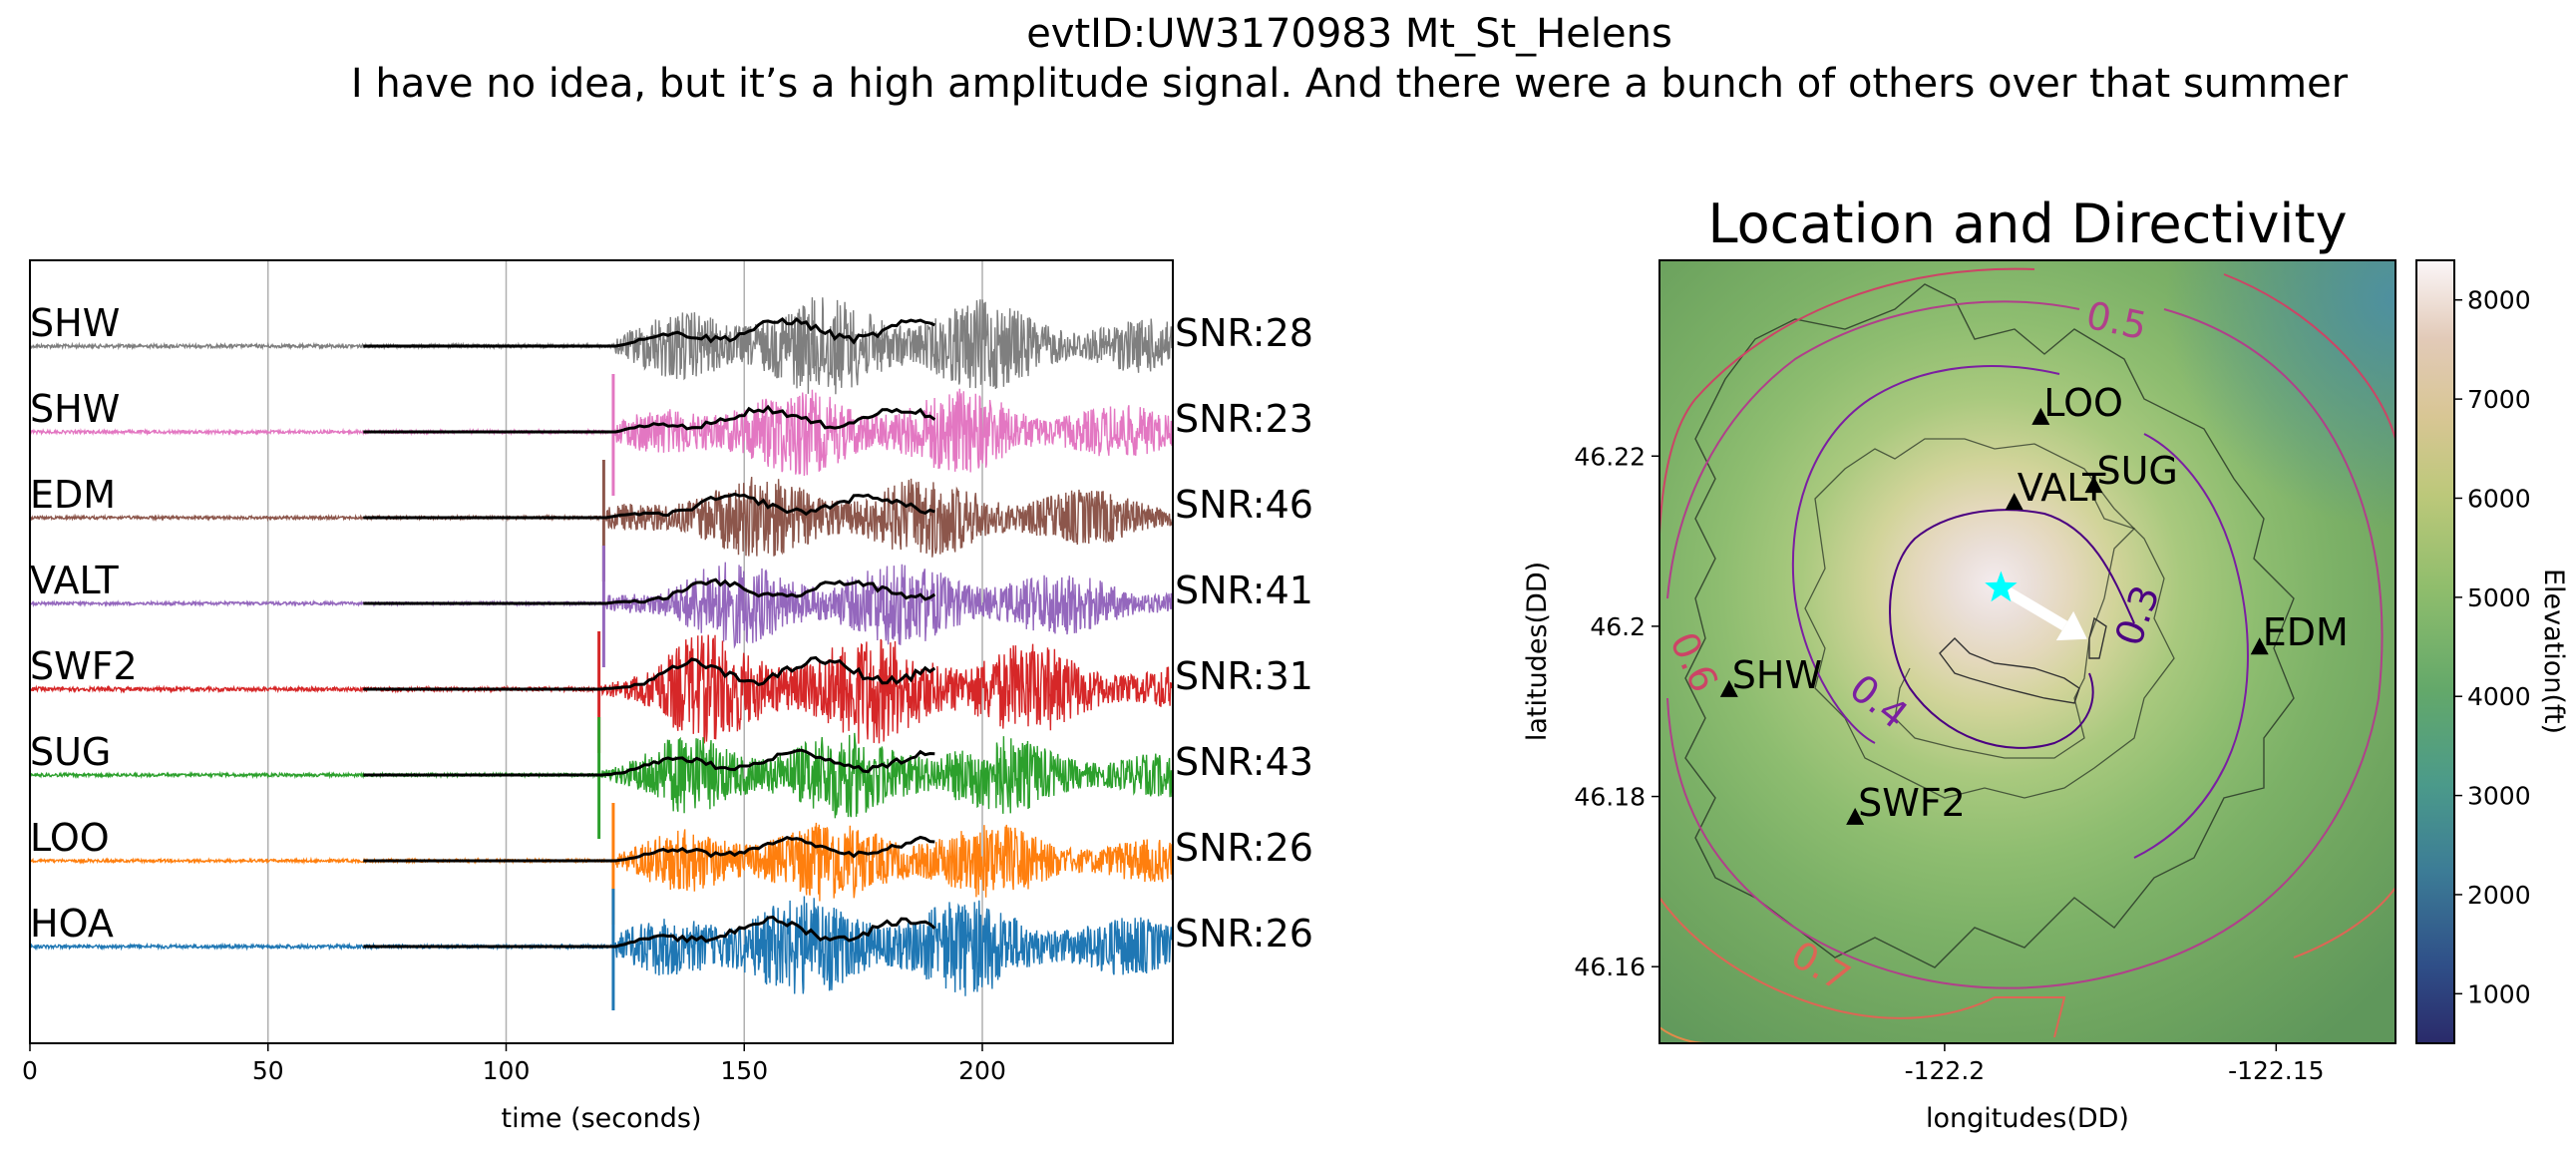  I want to click on station-valt: VALT, so click(2055, 488).